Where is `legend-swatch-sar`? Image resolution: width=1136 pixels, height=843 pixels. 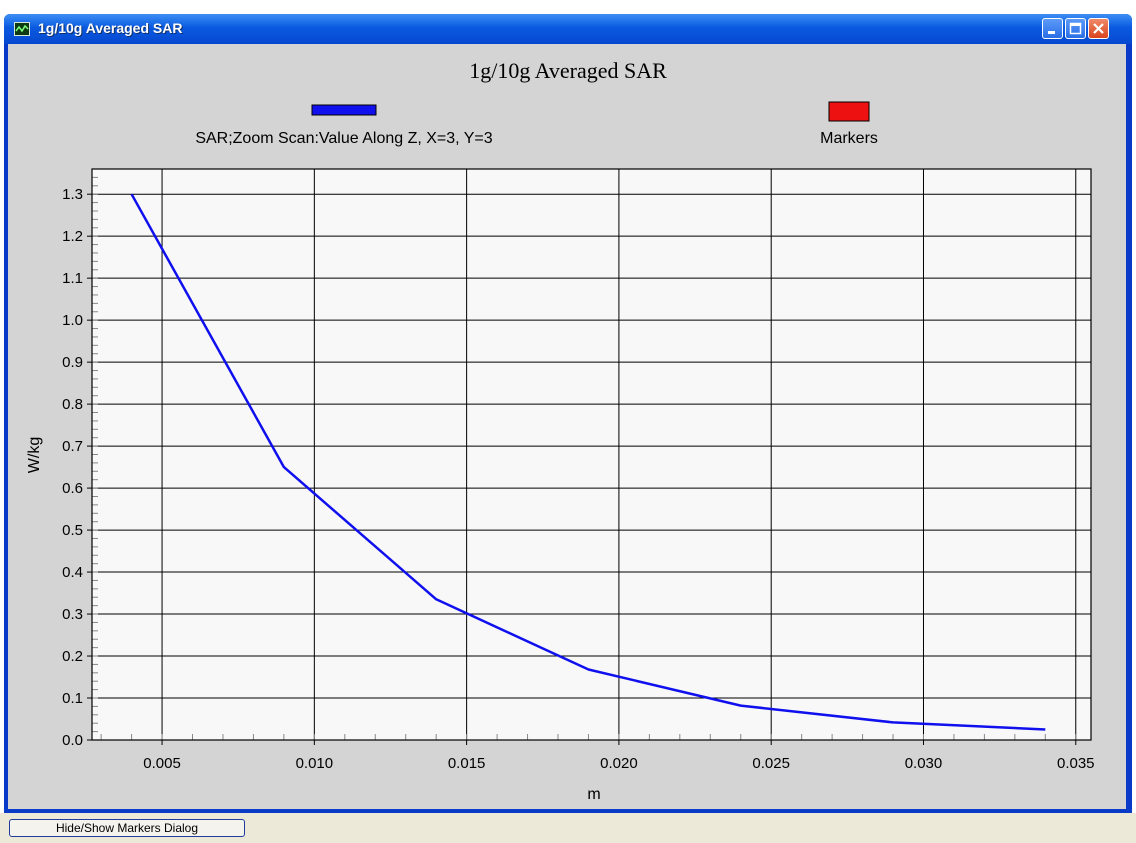 legend-swatch-sar is located at coordinates (344, 110).